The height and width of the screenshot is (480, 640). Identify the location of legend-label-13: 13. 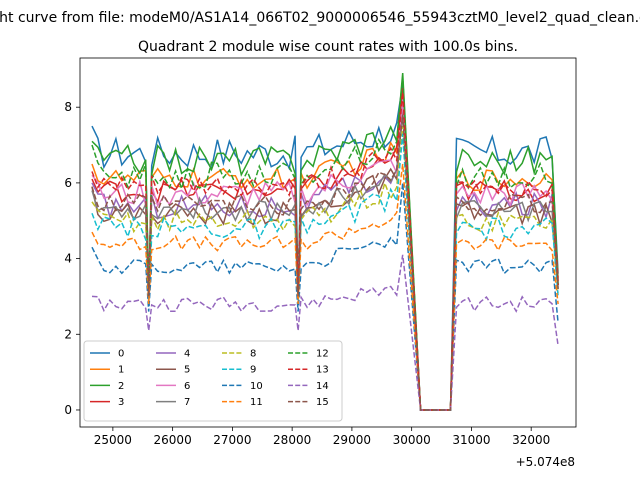
(322, 370).